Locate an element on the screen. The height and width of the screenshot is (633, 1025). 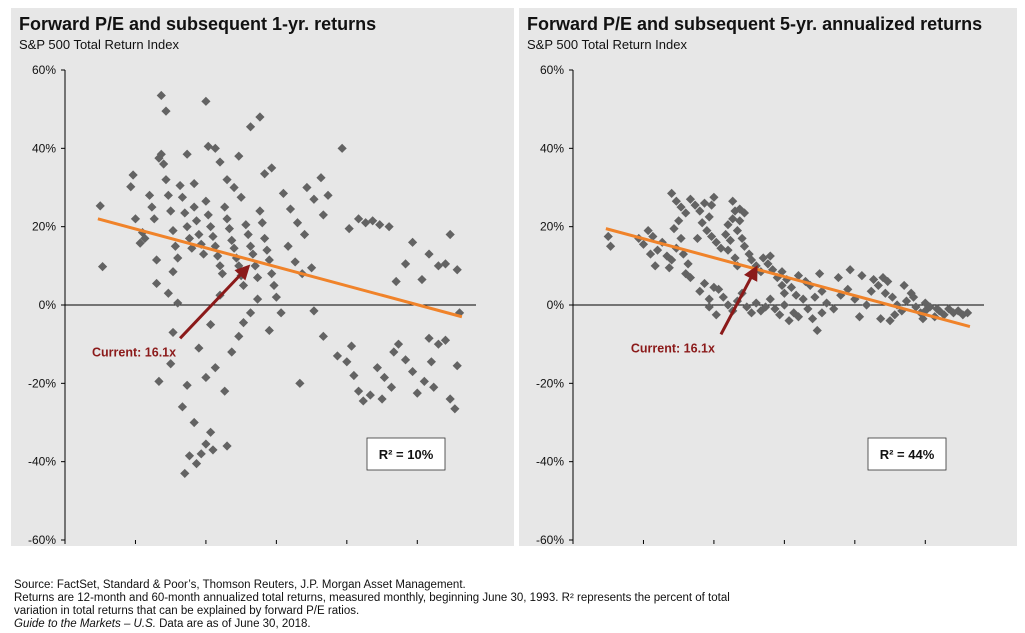
date-note: Data are as of June 30, 2018. is located at coordinates (233, 624).